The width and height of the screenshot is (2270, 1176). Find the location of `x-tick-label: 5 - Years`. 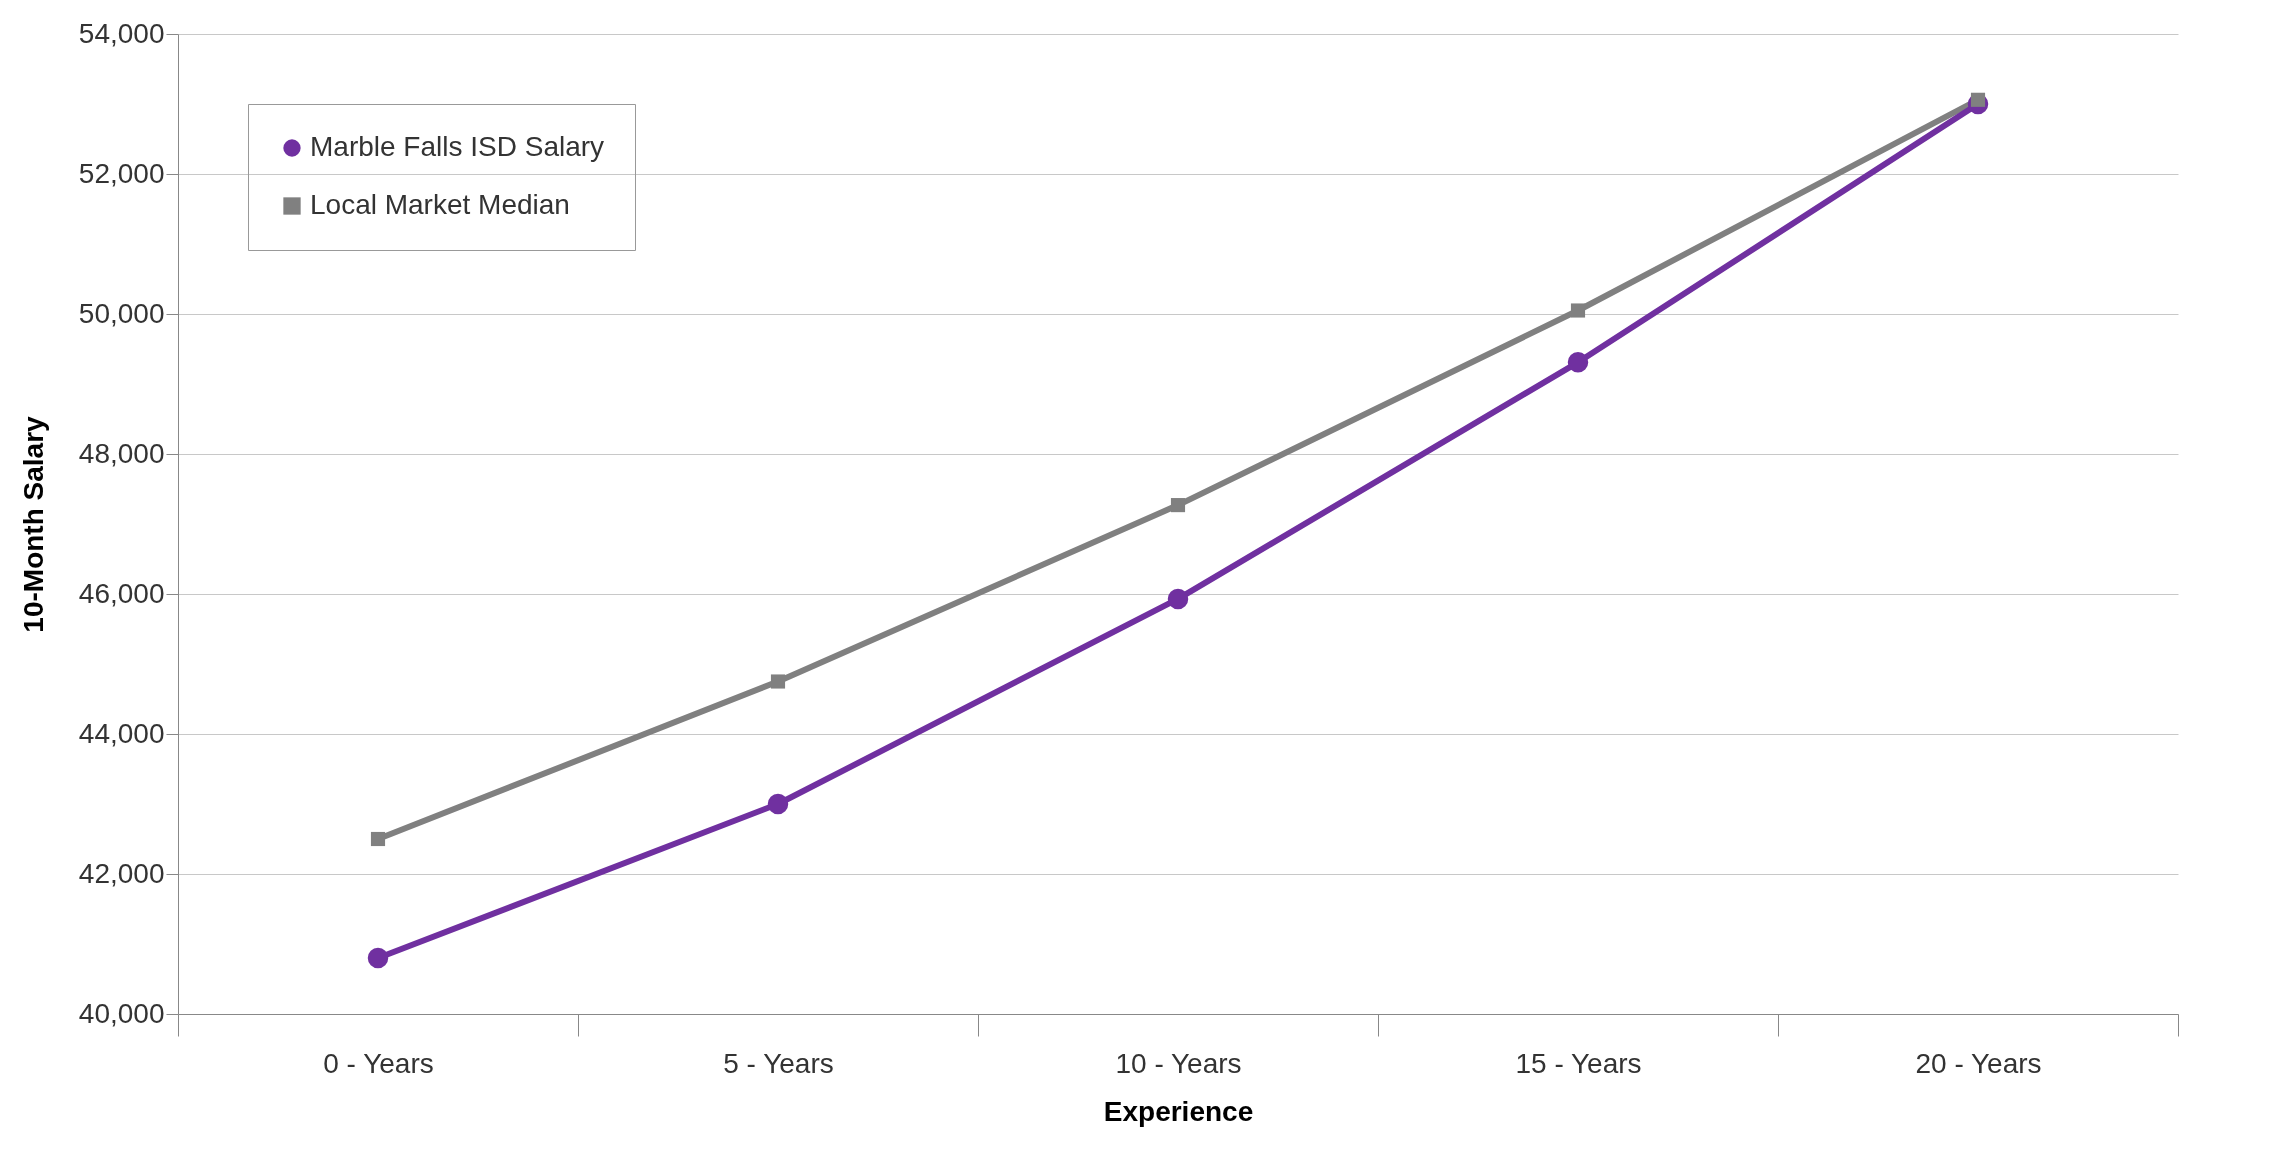

x-tick-label: 5 - Years is located at coordinates (778, 1063).